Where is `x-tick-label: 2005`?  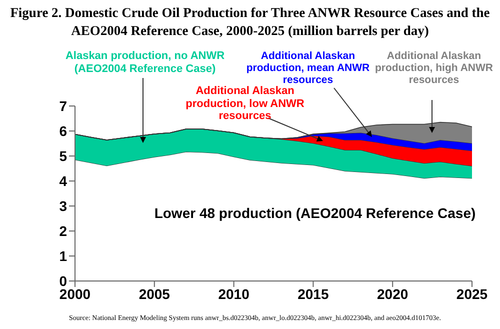 x-tick-label: 2005 is located at coordinates (154, 294).